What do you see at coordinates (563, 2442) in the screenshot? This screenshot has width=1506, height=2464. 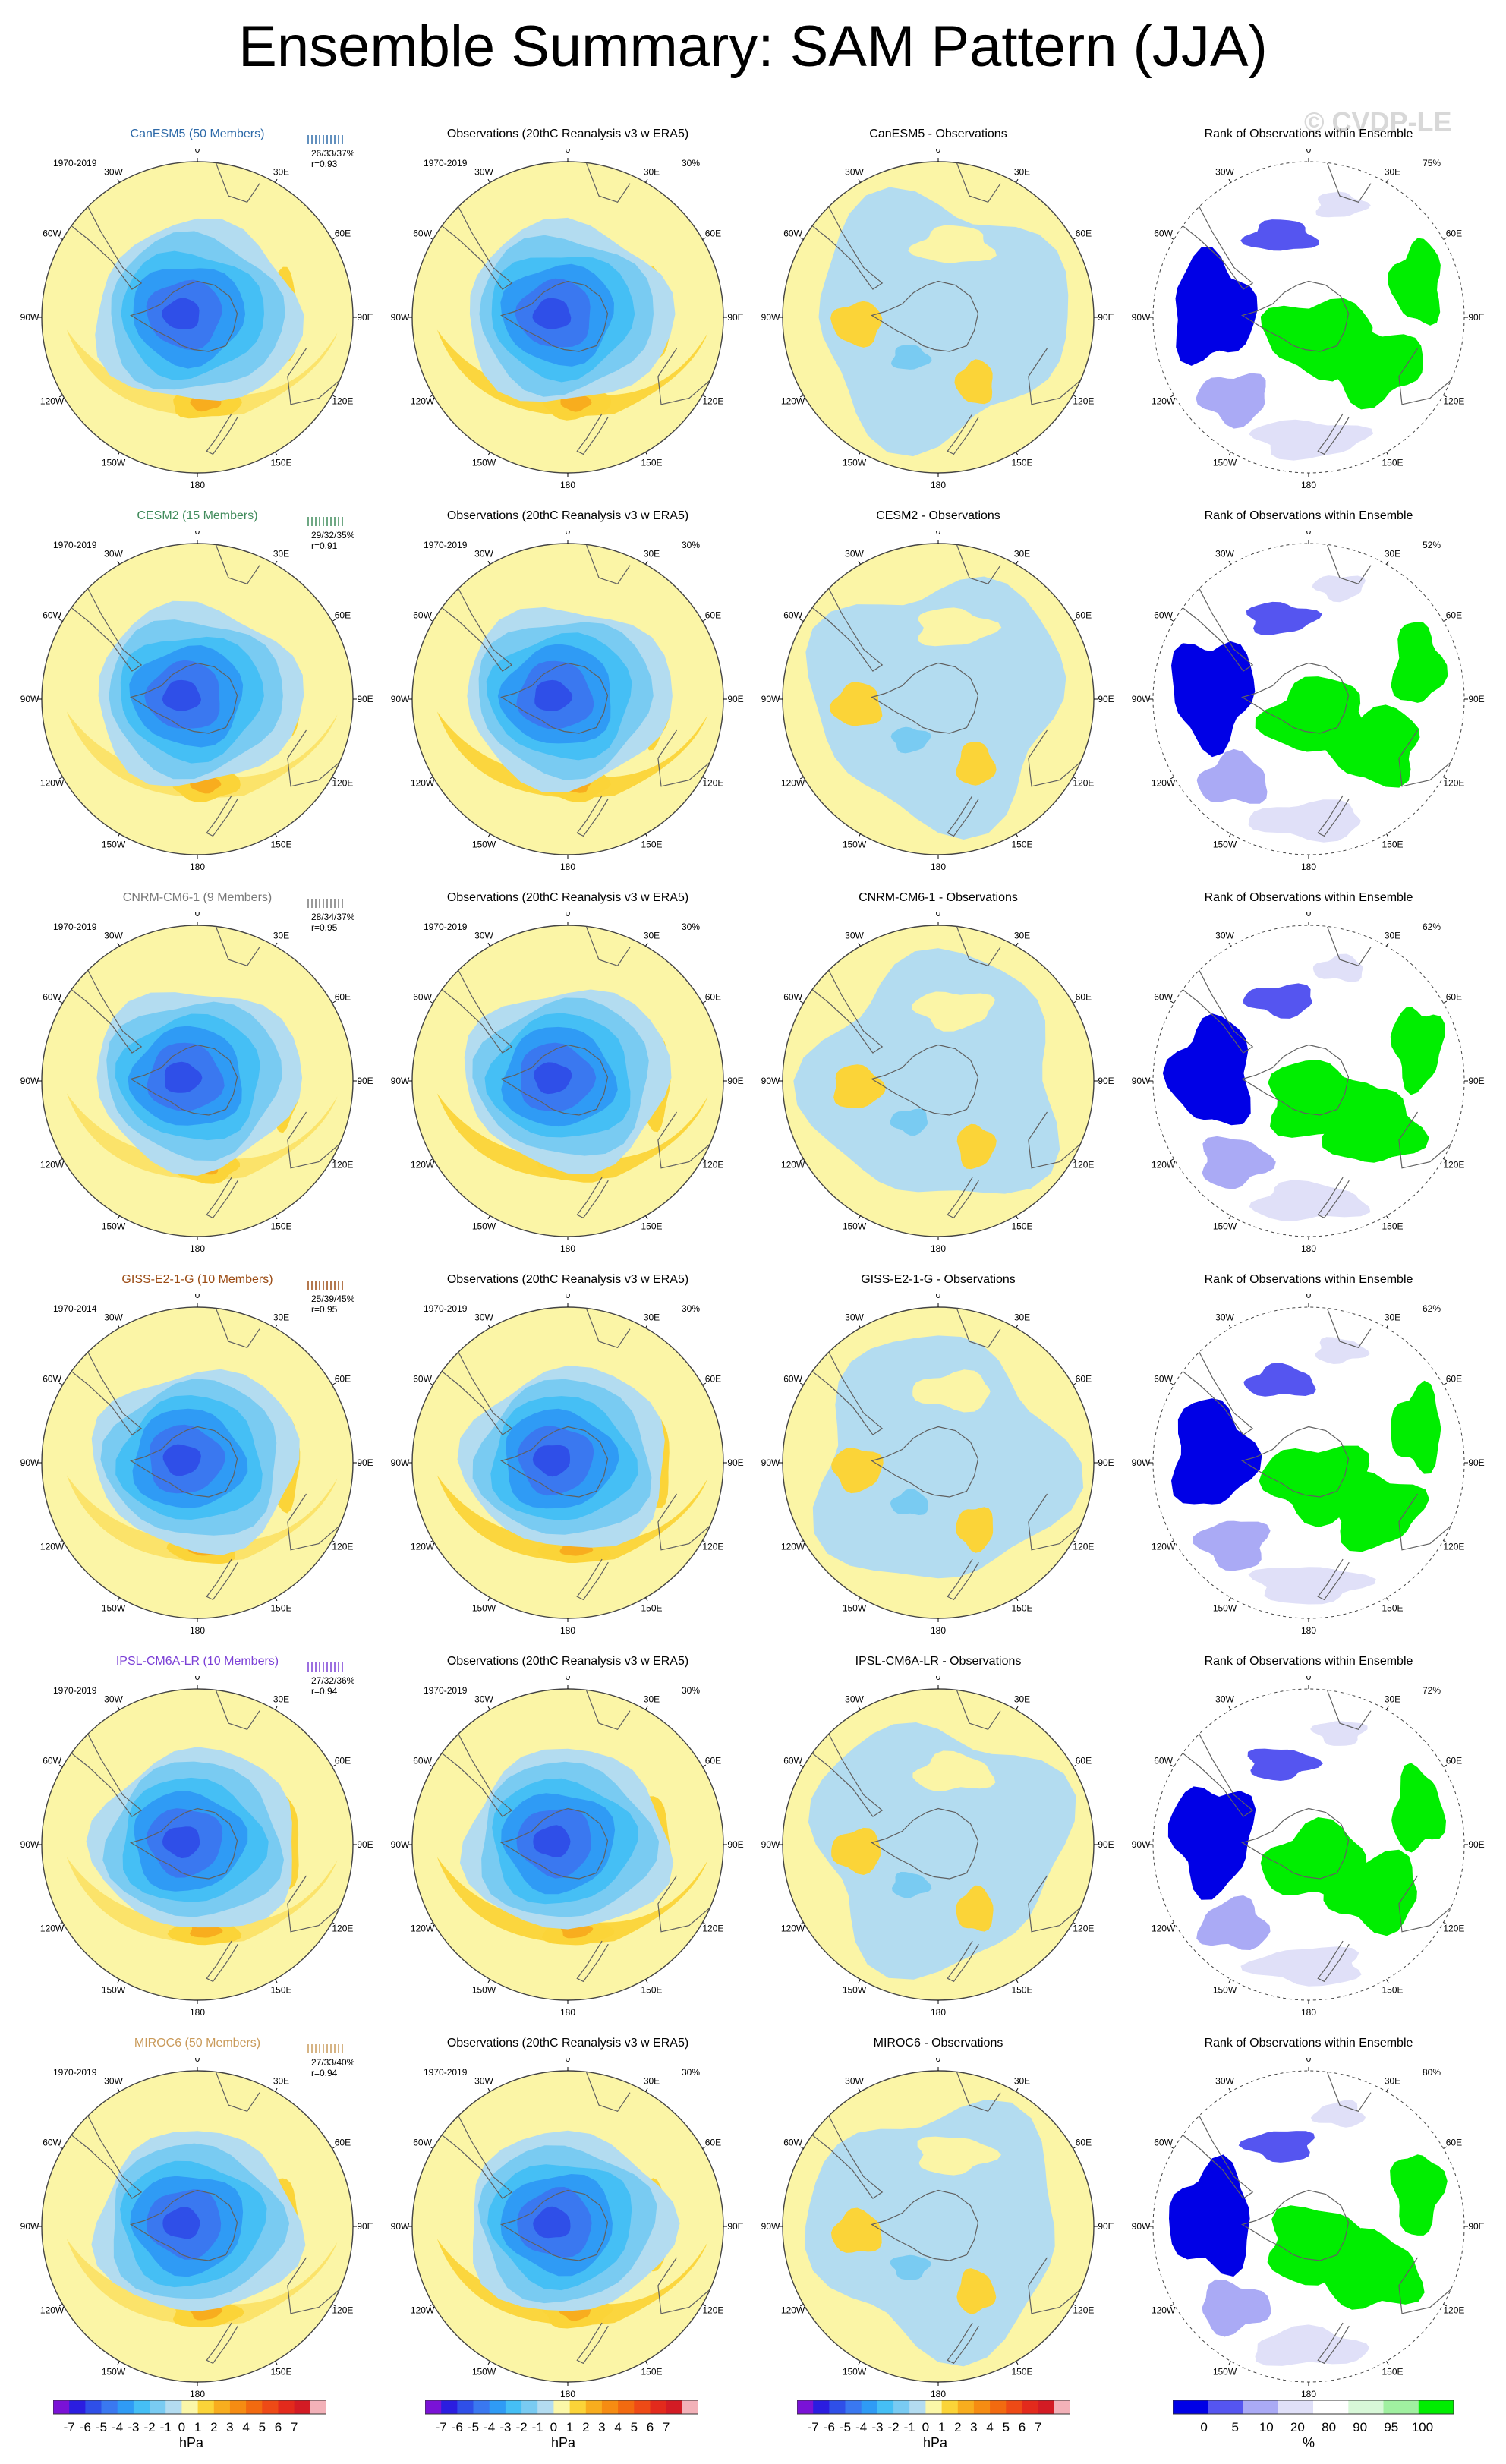 I see `colorbar-unit: hPa` at bounding box center [563, 2442].